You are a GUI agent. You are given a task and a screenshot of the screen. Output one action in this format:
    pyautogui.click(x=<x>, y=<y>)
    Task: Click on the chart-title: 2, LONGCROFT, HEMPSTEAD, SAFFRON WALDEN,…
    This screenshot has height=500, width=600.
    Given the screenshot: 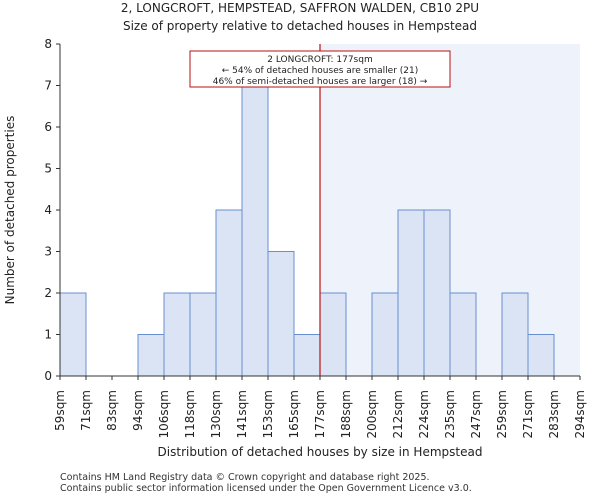 What is the action you would take?
    pyautogui.click(x=300, y=8)
    